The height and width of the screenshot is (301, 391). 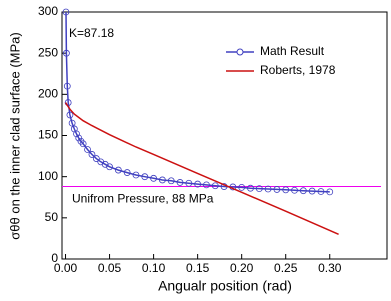 I want to click on x-tick-label: 0.25, so click(x=286, y=268).